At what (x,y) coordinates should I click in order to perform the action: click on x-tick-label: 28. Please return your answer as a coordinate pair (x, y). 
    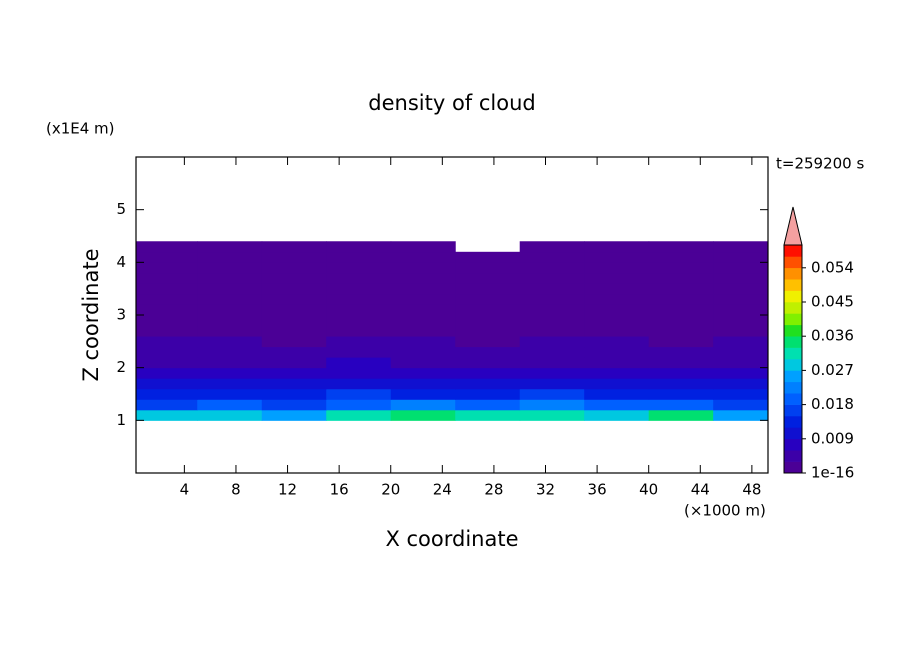
    Looking at the image, I should click on (493, 490).